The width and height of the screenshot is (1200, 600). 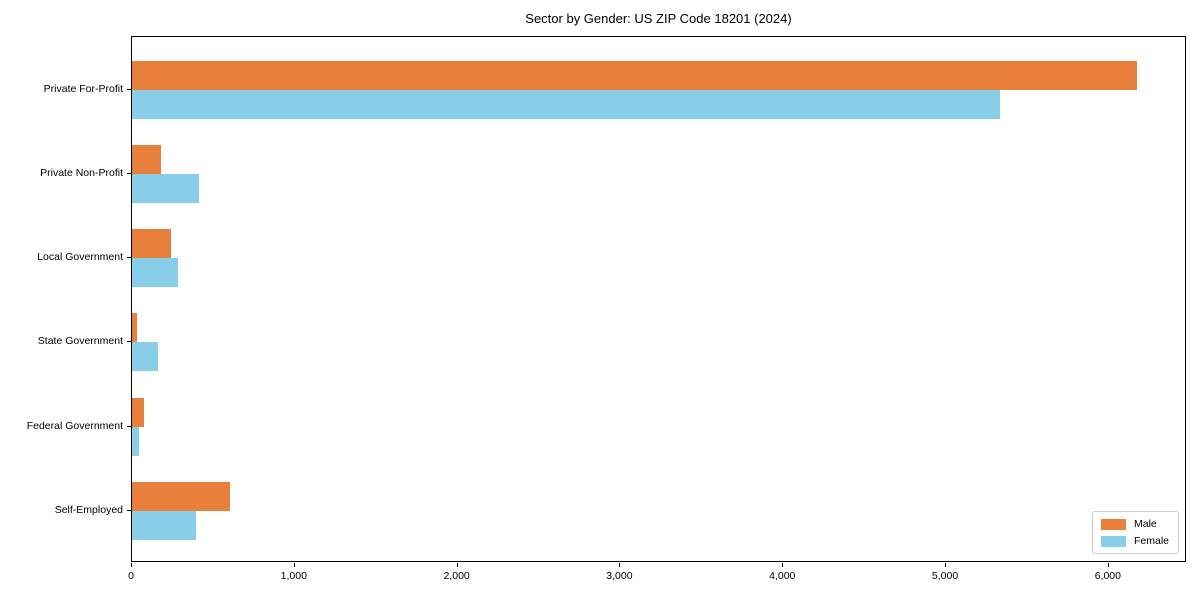 I want to click on x-tick-label: 5,000, so click(x=945, y=576).